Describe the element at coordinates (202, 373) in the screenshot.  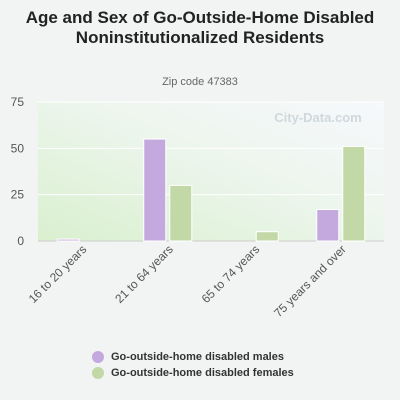
I see `legend-label-females: Go-outside-home disabled females` at that location.